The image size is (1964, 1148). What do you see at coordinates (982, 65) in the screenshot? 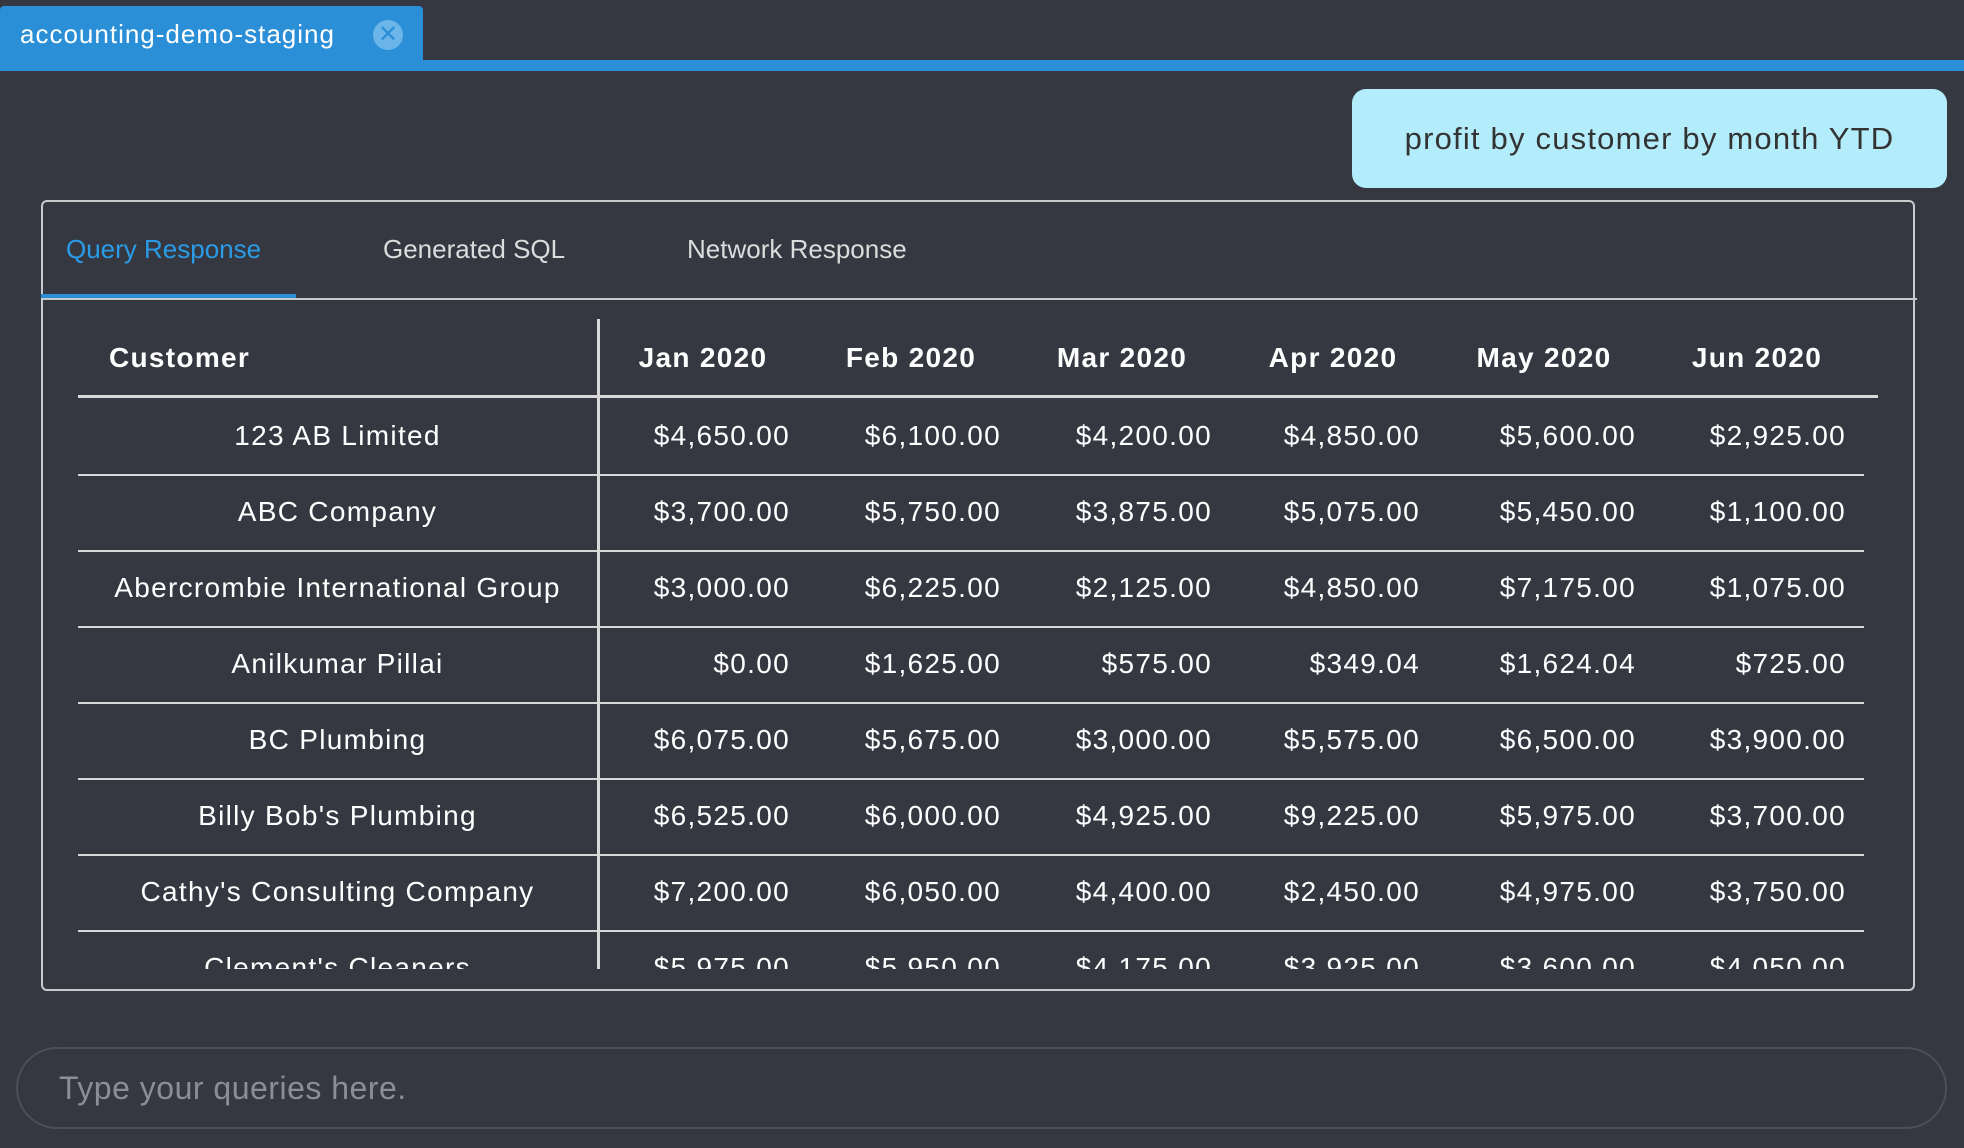
I see `tab-bar` at bounding box center [982, 65].